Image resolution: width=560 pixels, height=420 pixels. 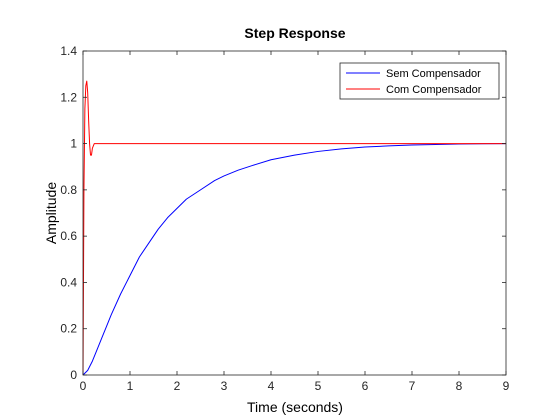 I want to click on x-tick-label: 5, so click(x=318, y=386).